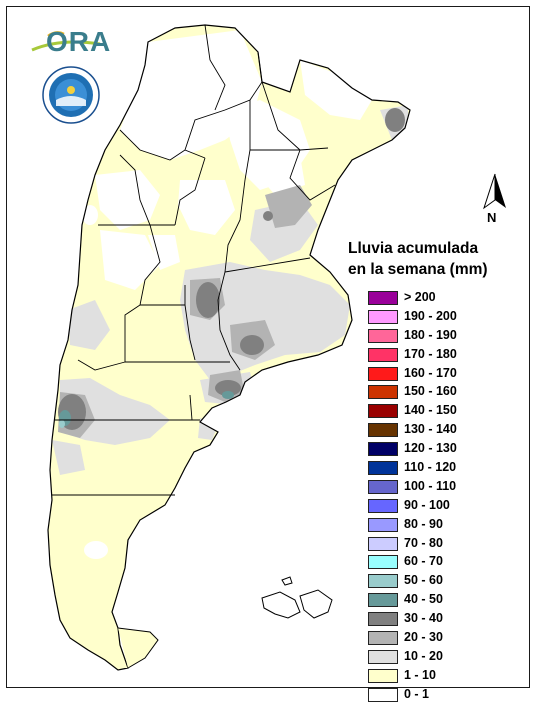 The height and width of the screenshot is (705, 538). I want to click on legend-range-label: 100 - 110, so click(430, 485).